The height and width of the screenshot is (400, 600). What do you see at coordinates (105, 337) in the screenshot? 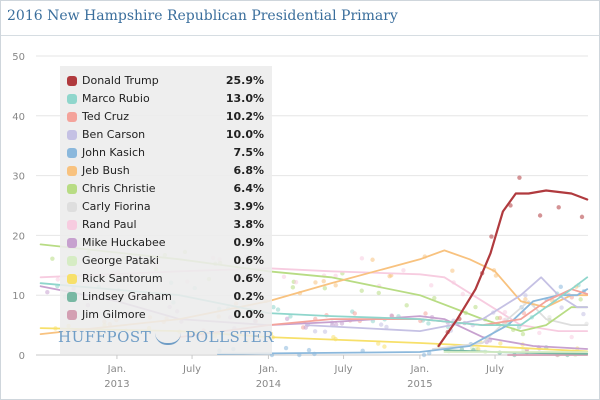
I see `watermark-left: HUFFPOST` at bounding box center [105, 337].